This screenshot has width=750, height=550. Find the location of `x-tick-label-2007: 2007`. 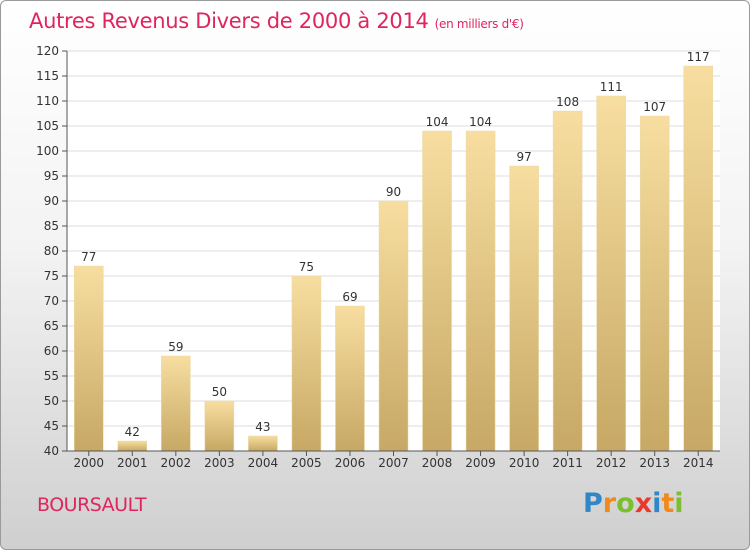

x-tick-label-2007: 2007 is located at coordinates (393, 463).